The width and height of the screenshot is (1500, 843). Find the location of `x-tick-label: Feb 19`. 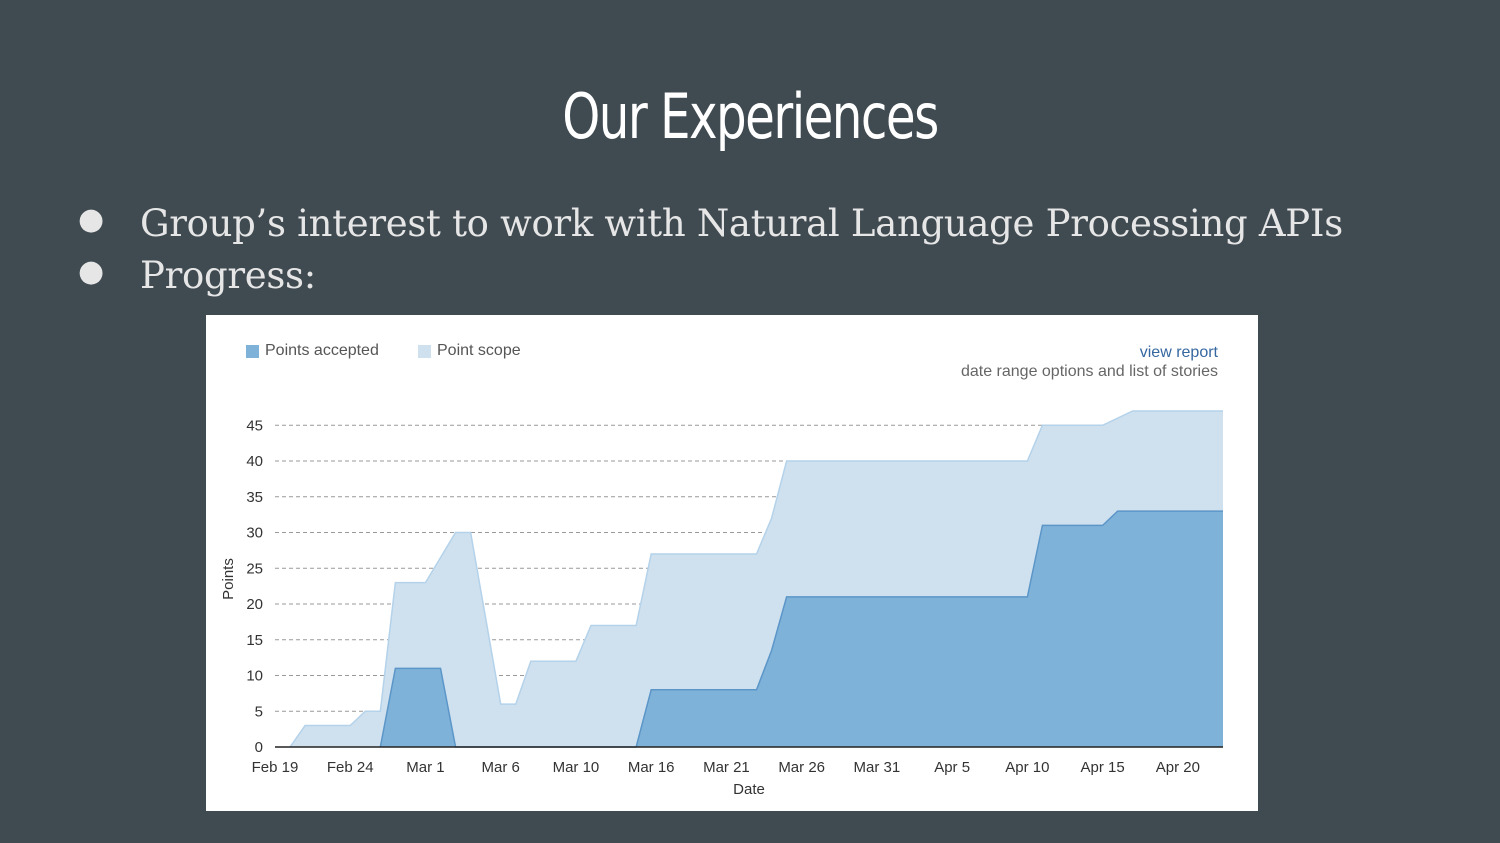

x-tick-label: Feb 19 is located at coordinates (275, 767).